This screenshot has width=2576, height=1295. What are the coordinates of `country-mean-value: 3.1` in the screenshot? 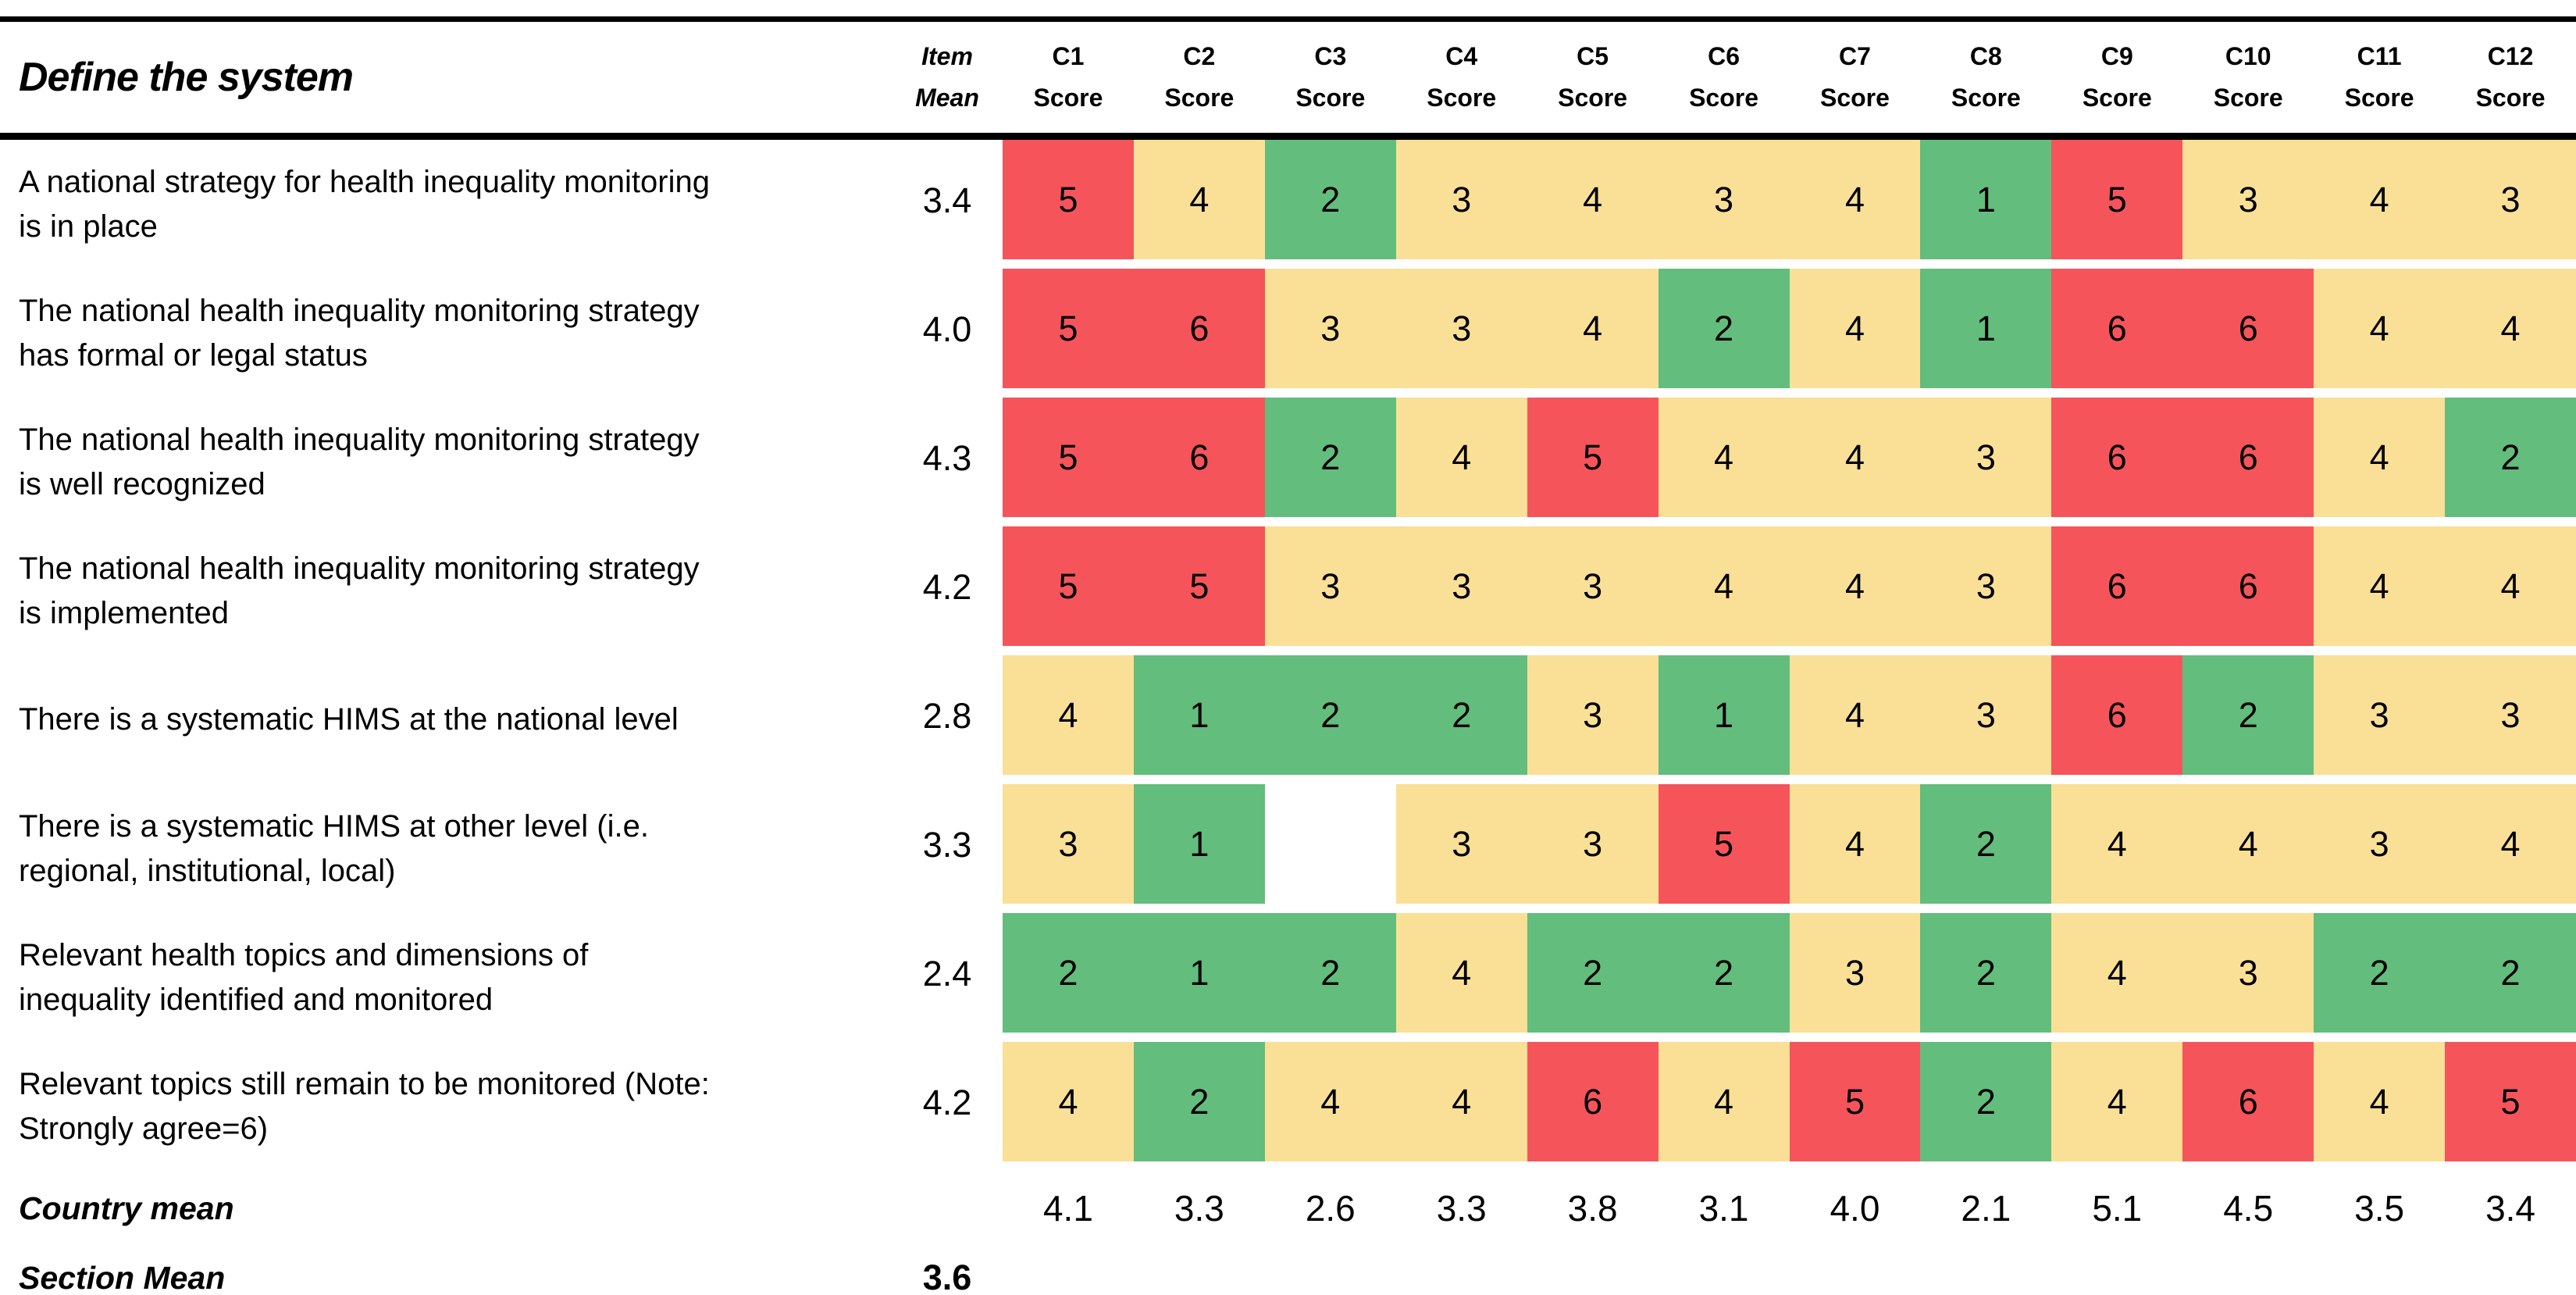 It's located at (1723, 1208).